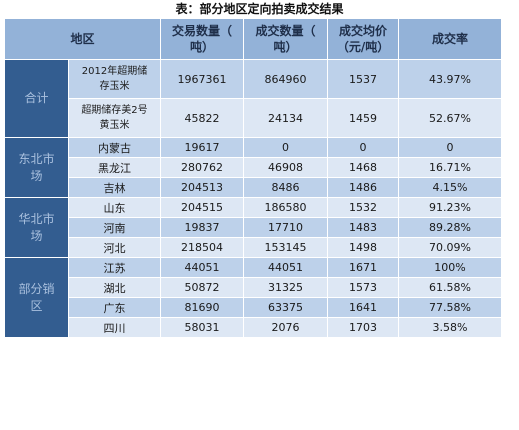 The height and width of the screenshot is (430, 519). I want to click on cell-rate: 16.71%, so click(450, 167).